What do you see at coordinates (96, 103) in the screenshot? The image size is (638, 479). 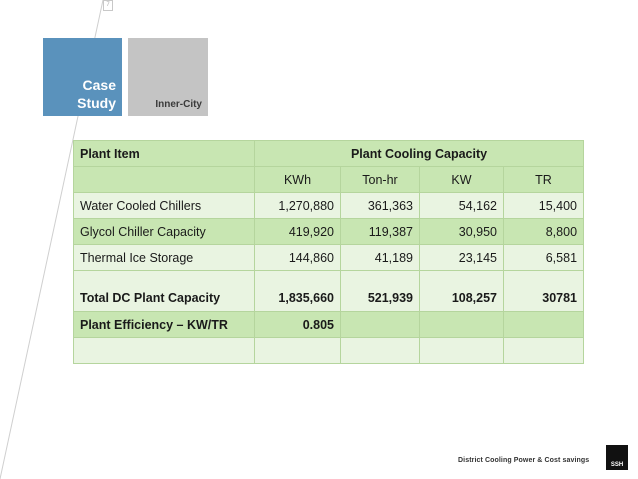 I see `case-study-line2: Study` at bounding box center [96, 103].